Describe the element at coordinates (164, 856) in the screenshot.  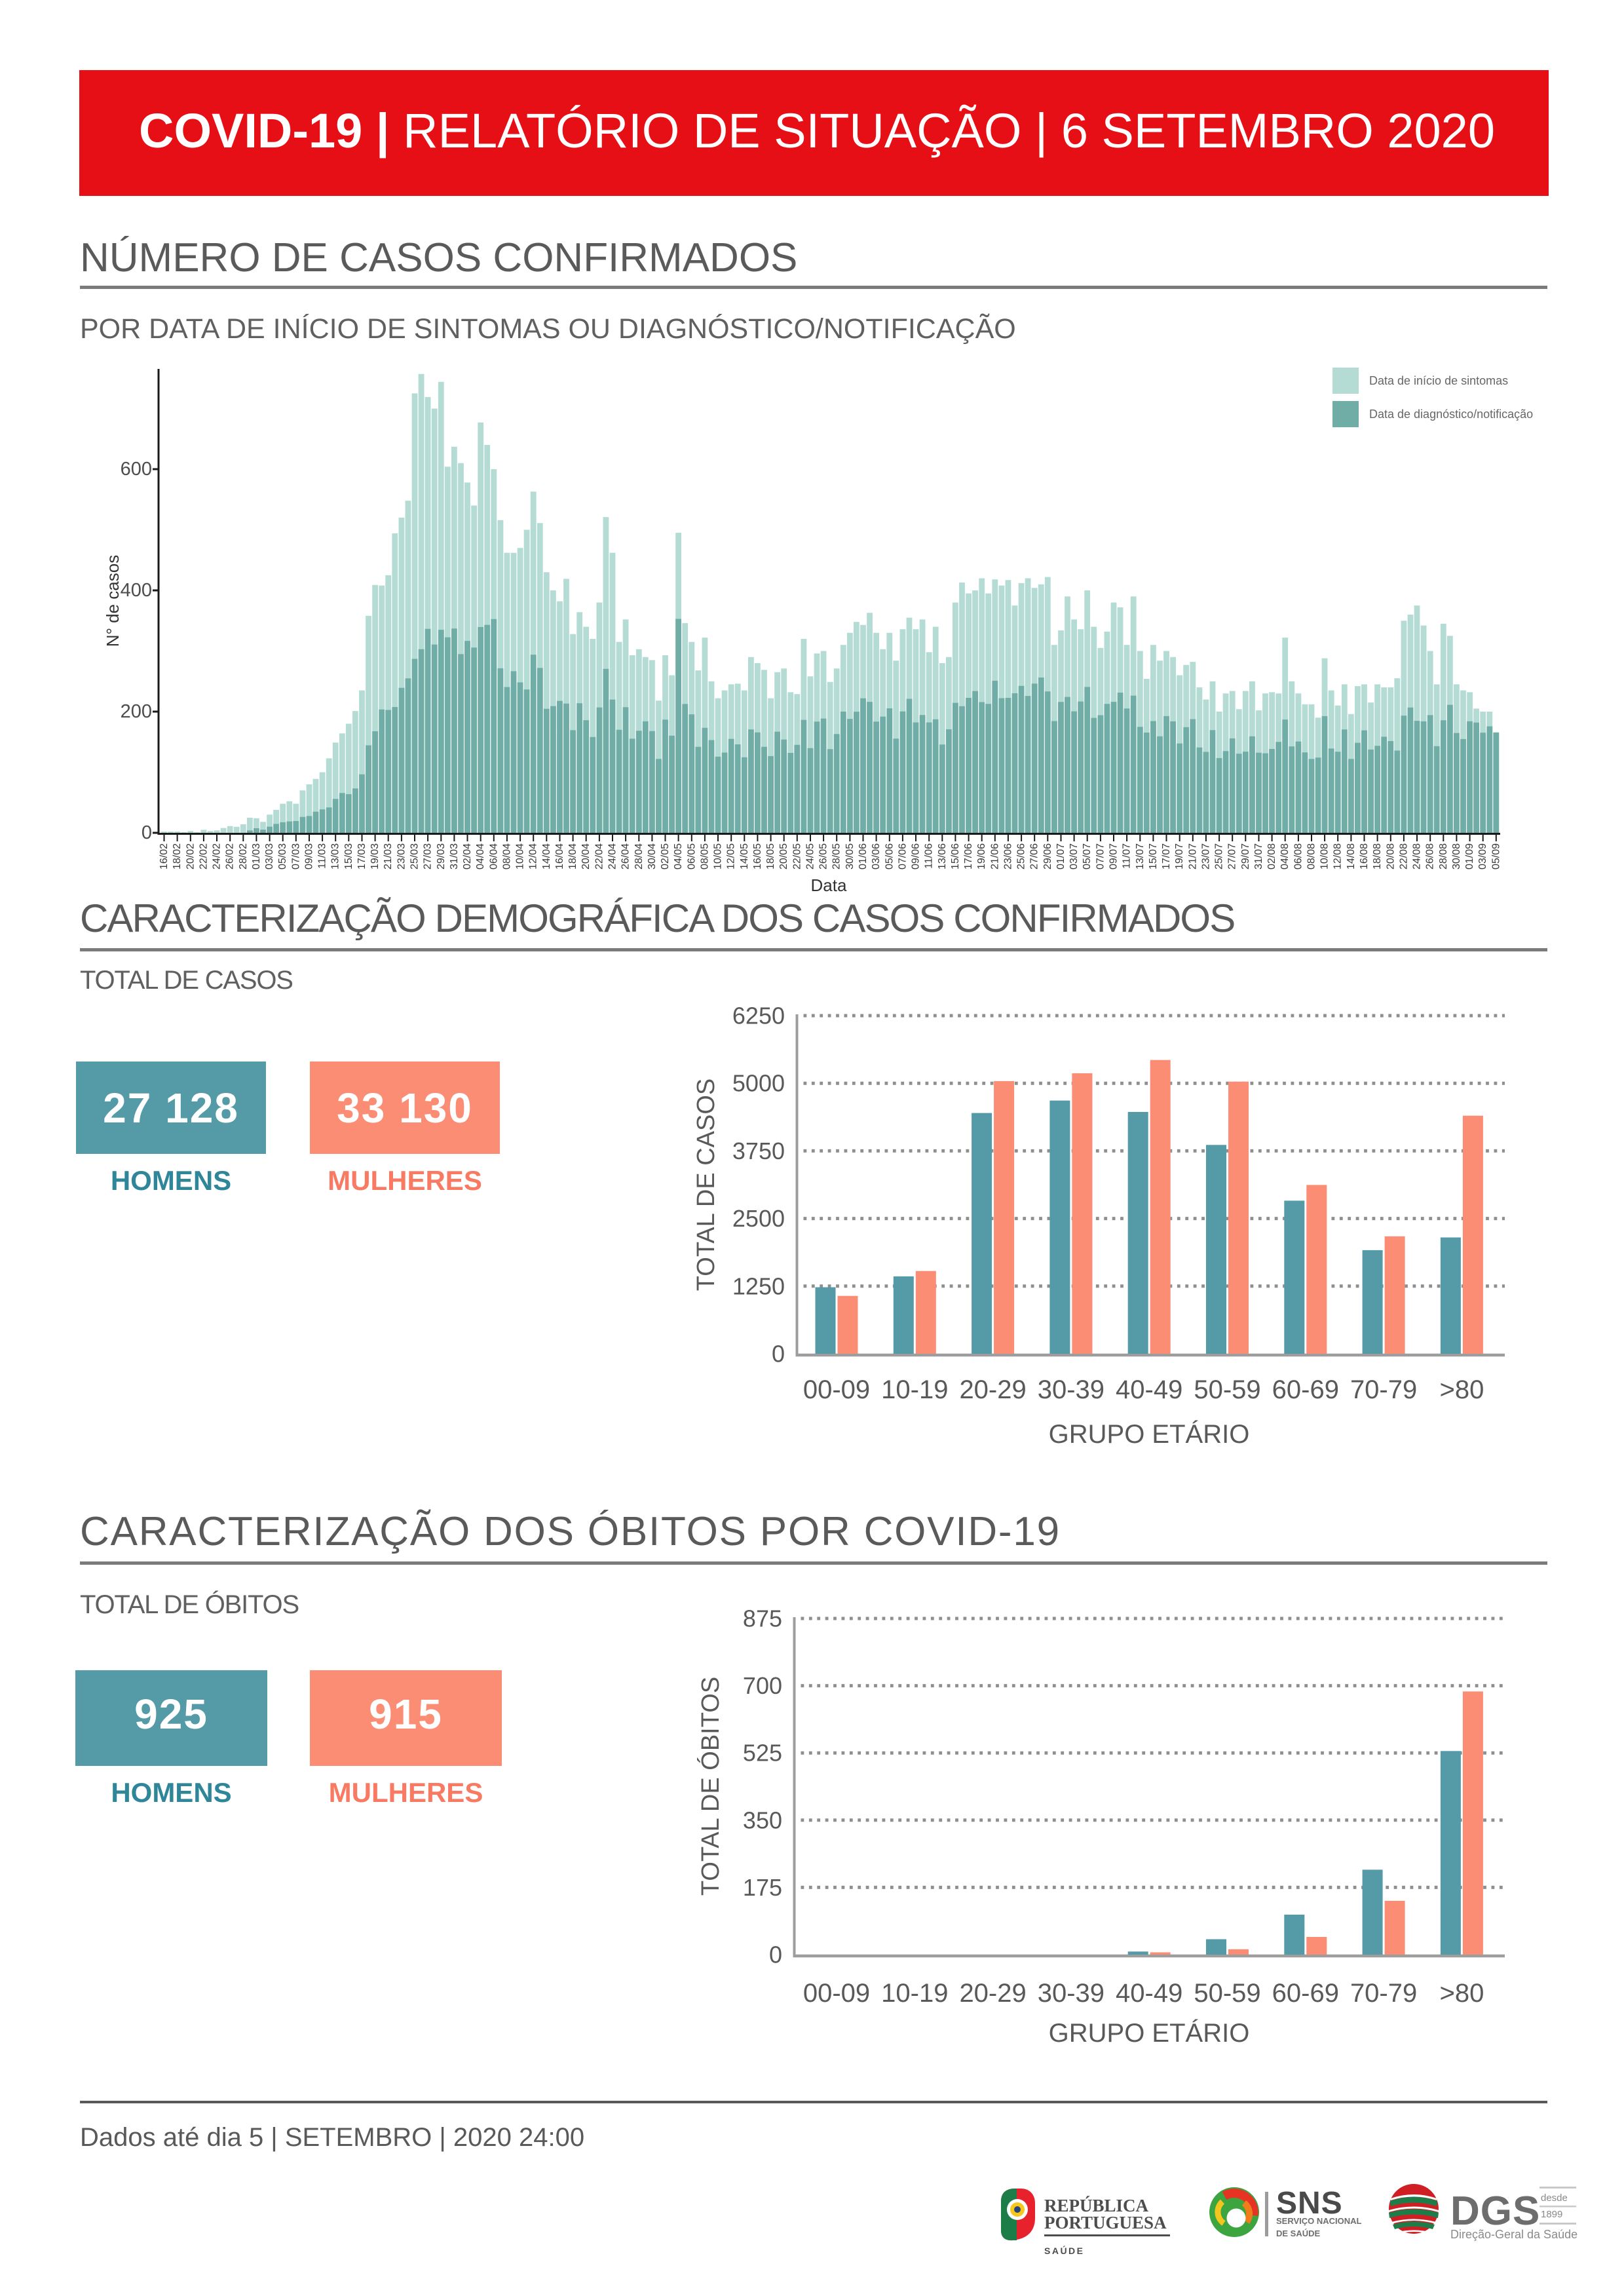
I see `svg-text: 16/02` at that location.